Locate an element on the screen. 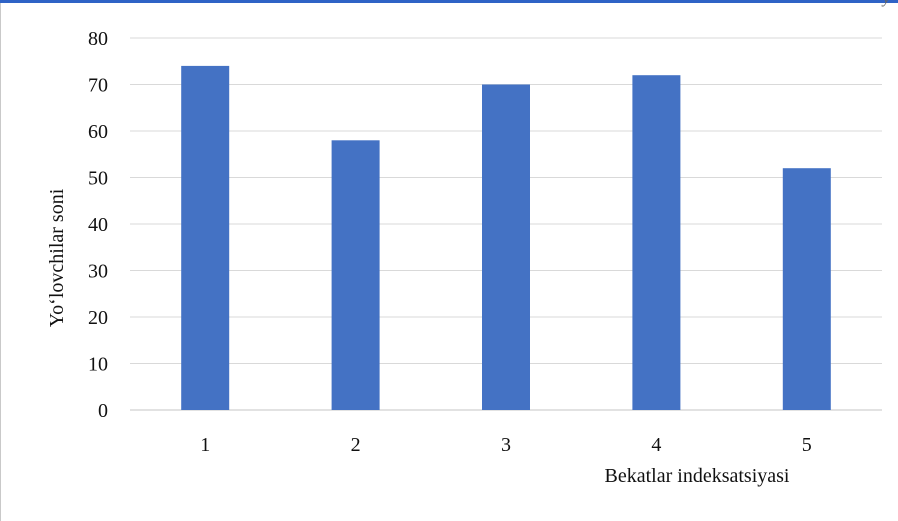 The image size is (898, 521). x-tick-label: 1 is located at coordinates (205, 445).